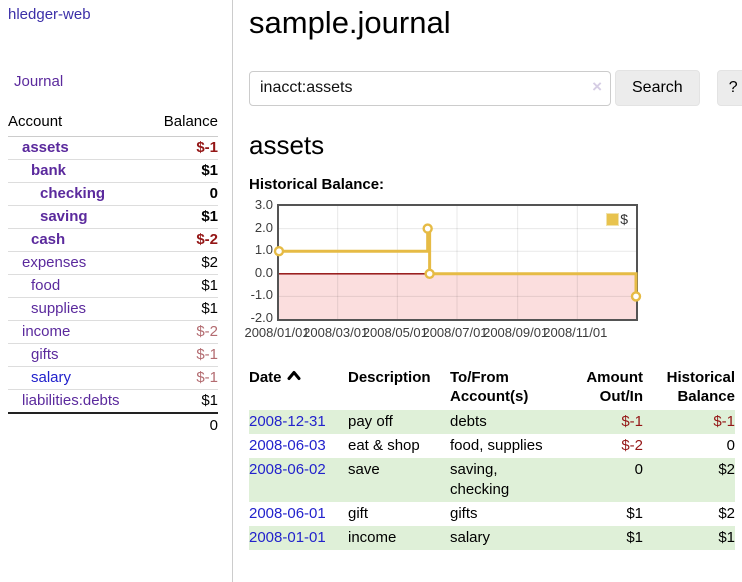  Describe the element at coordinates (468, 421) in the screenshot. I see `cell-accounts: debts` at that location.